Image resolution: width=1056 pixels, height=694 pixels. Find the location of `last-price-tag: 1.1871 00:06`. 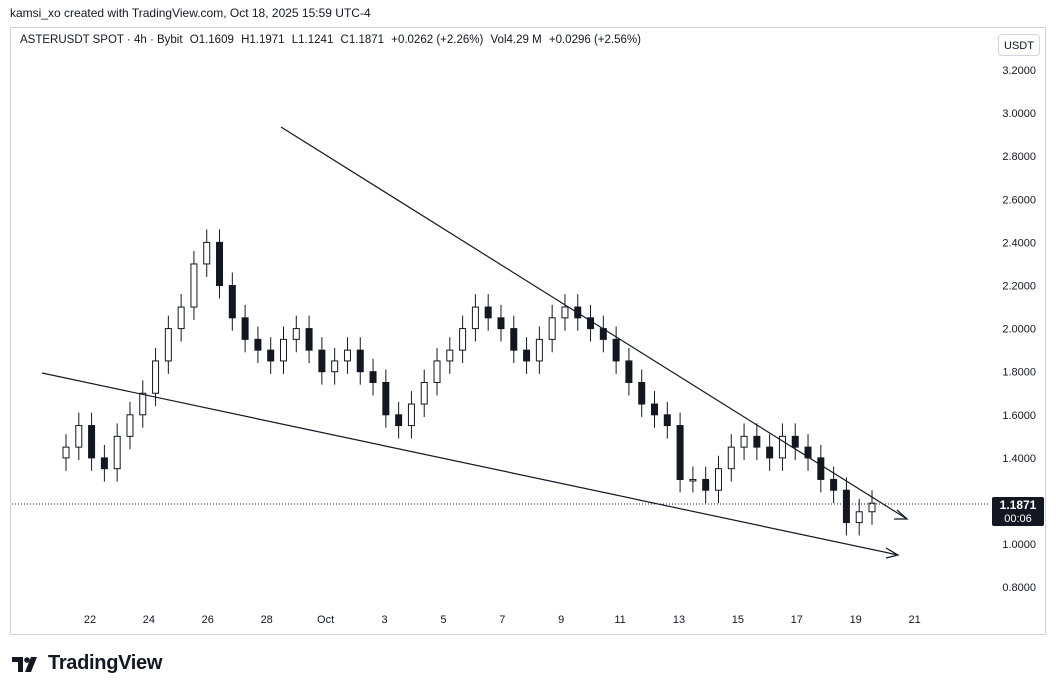

last-price-tag: 1.1871 00:06 is located at coordinates (1018, 511).